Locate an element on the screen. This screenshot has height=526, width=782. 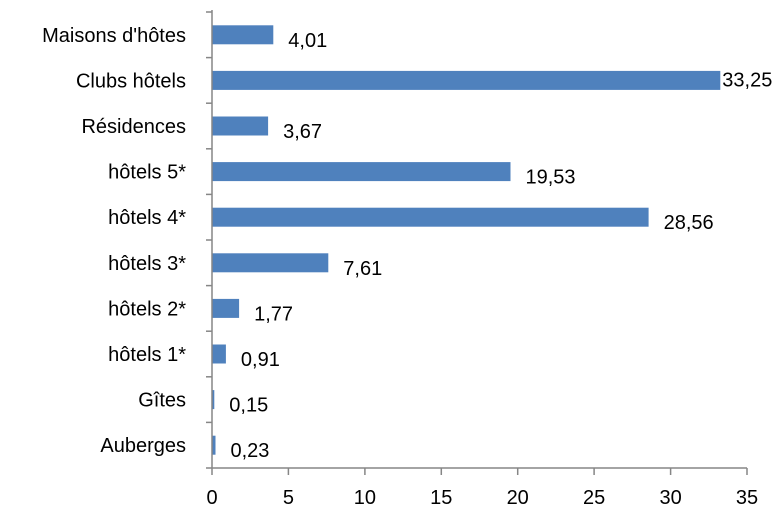
category-label-8: Gîtes is located at coordinates (162, 401).